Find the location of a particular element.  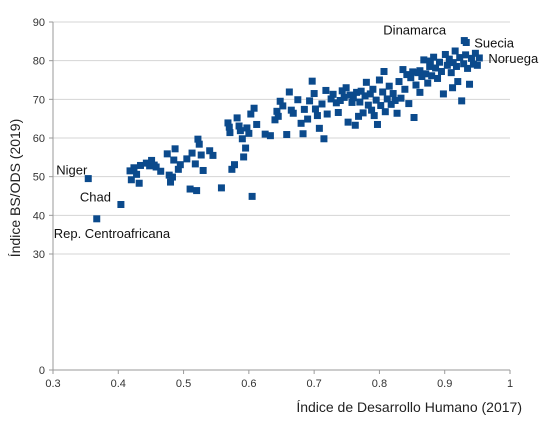

y-tick-label: 90 is located at coordinates (39, 23).